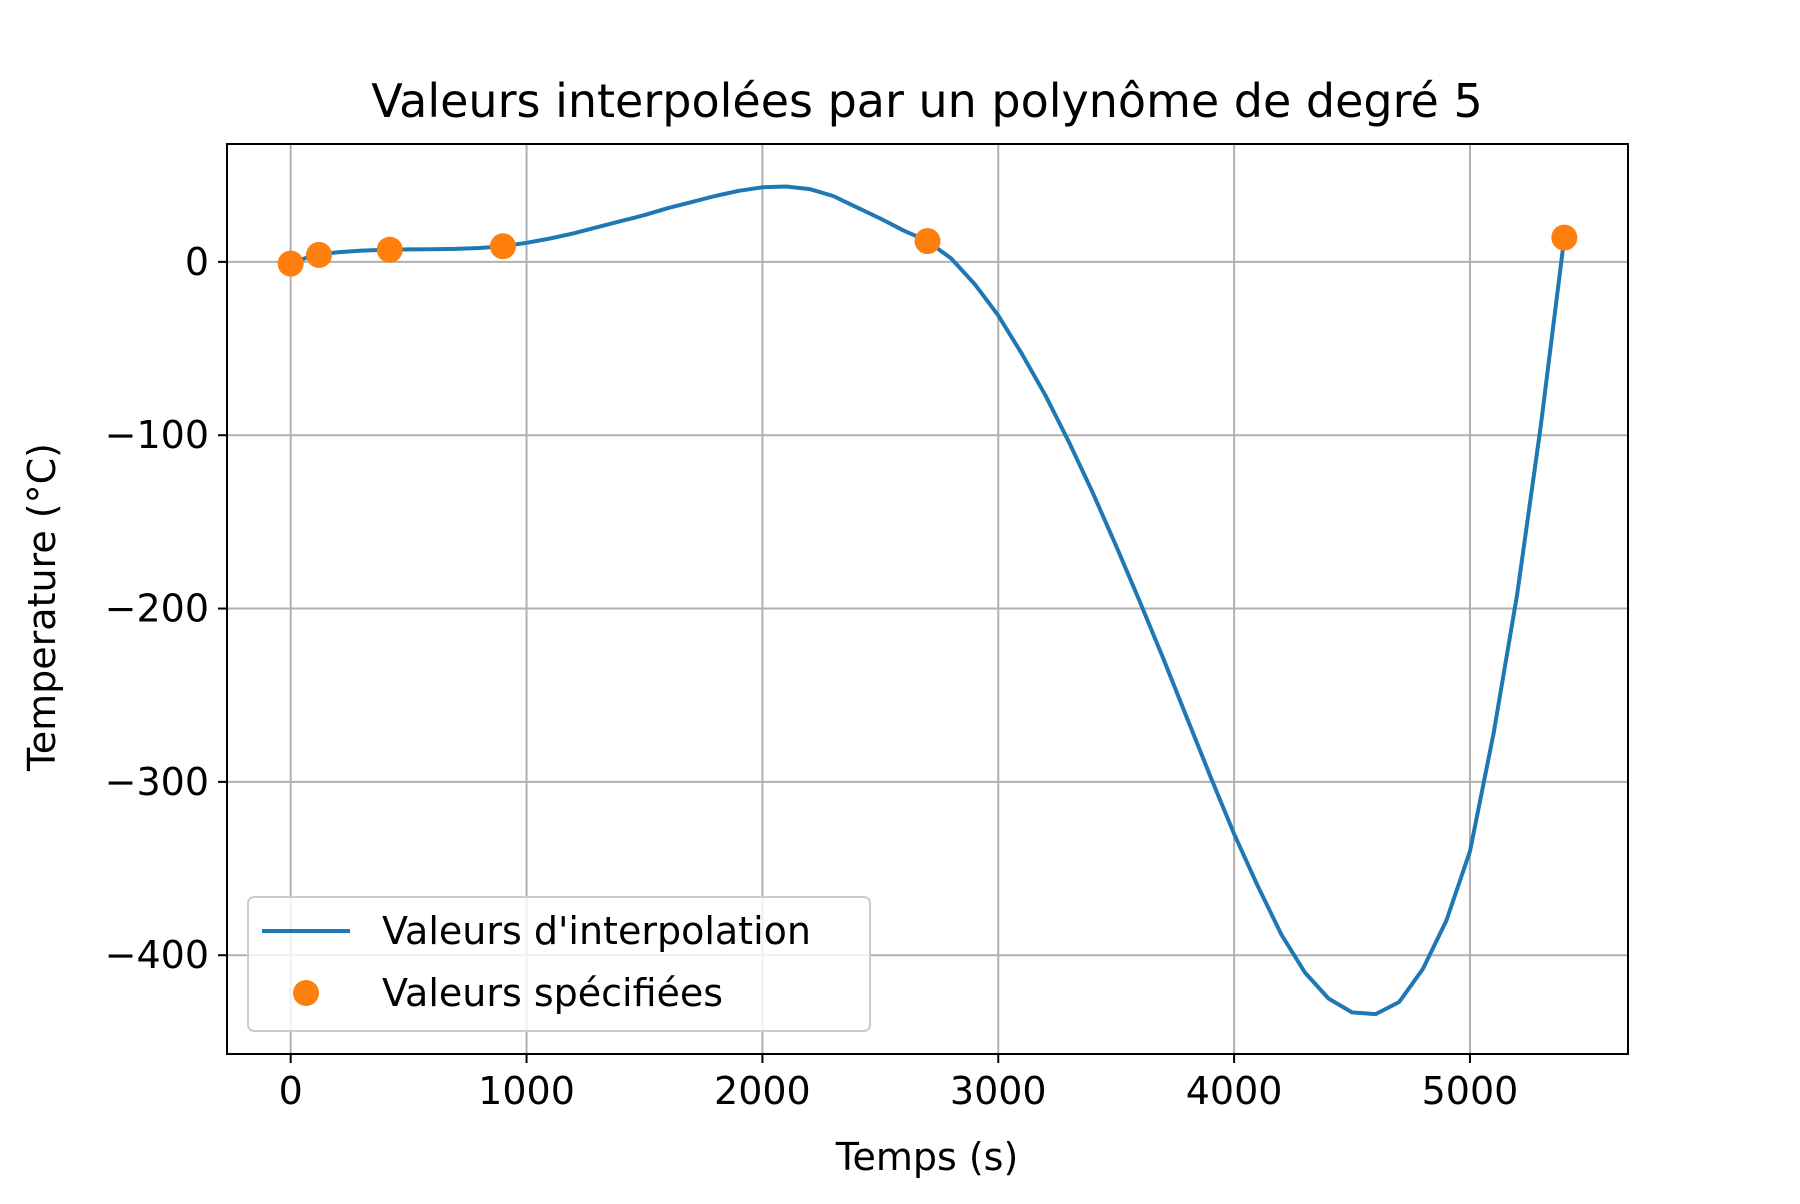 This screenshot has height=1204, width=1800. I want to click on y-tick-label: 0, so click(197, 262).